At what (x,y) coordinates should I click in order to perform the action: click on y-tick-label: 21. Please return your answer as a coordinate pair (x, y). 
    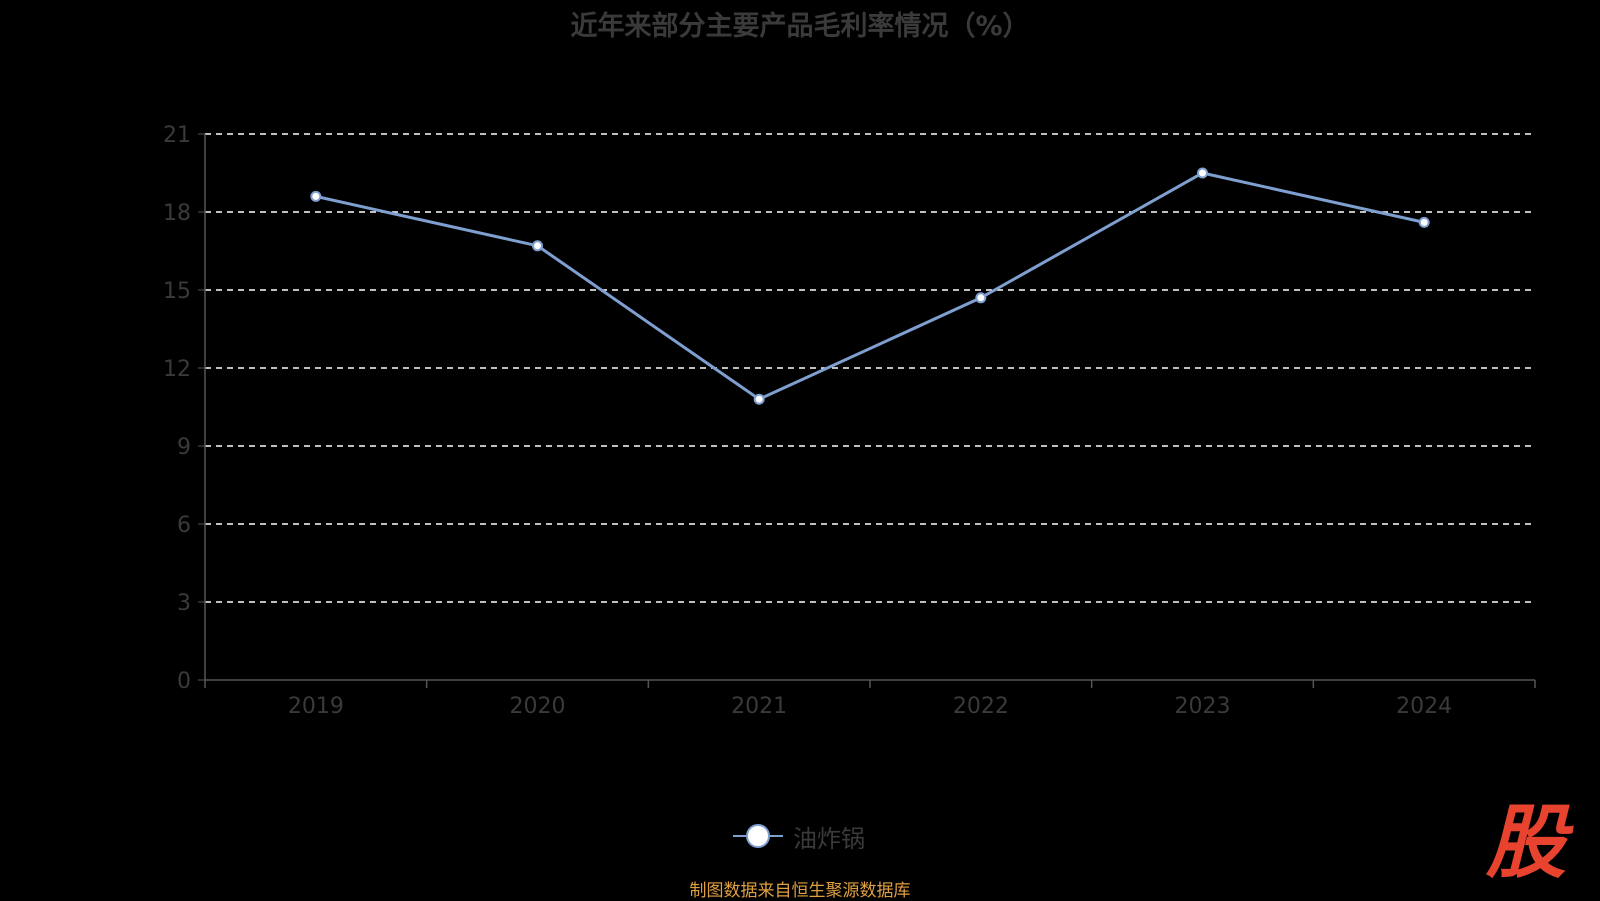
    Looking at the image, I should click on (177, 135).